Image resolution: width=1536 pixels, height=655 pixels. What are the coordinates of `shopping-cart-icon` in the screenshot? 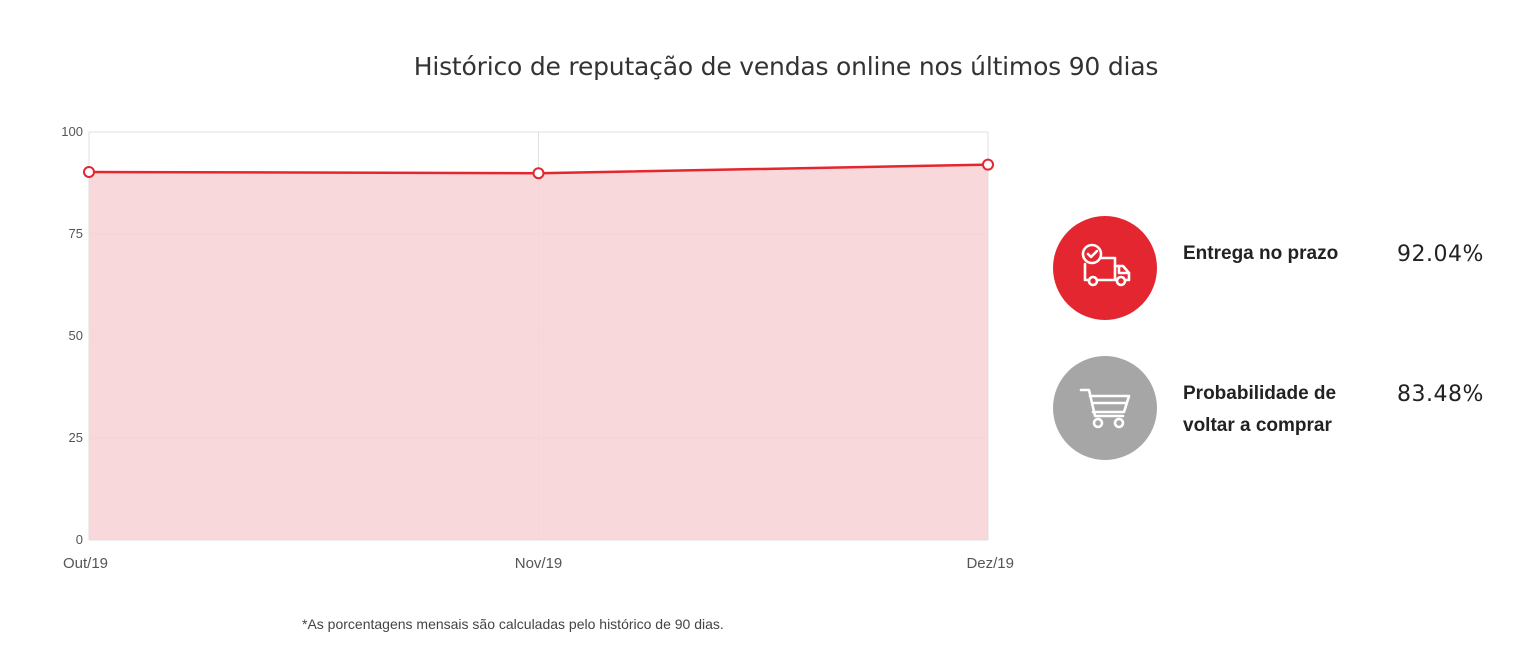 It's located at (1105, 408).